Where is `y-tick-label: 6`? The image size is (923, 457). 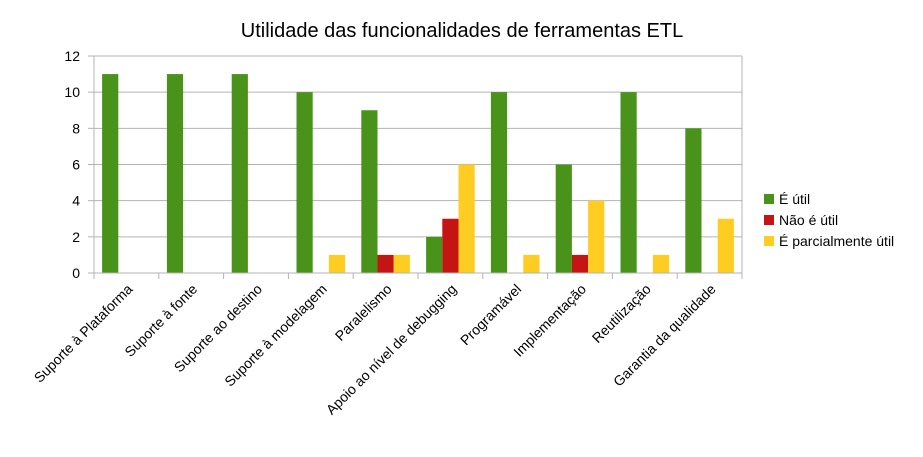
y-tick-label: 6 is located at coordinates (76, 165).